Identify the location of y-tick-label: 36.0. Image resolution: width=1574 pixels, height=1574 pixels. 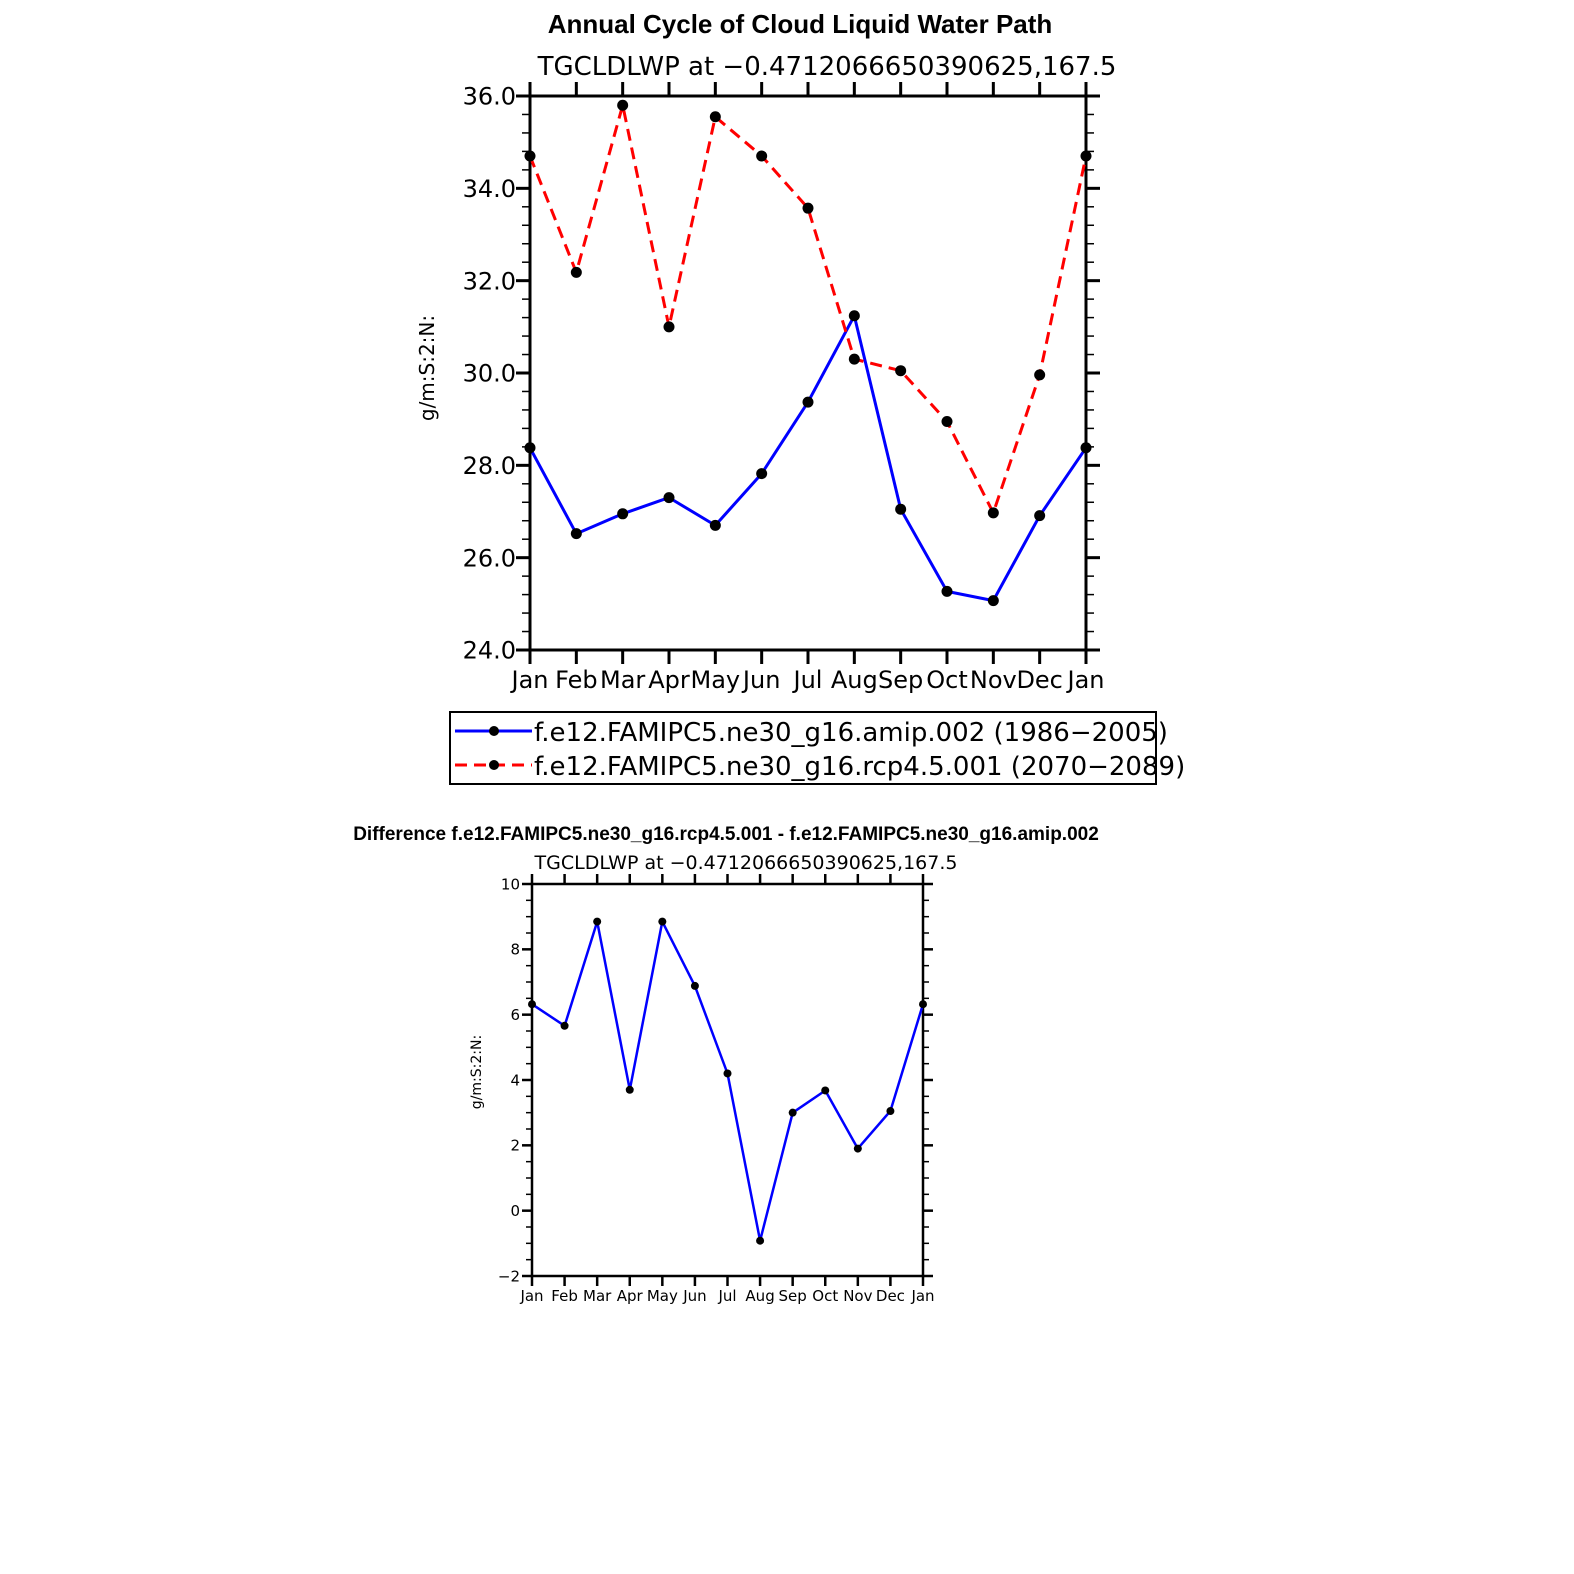
(489, 97).